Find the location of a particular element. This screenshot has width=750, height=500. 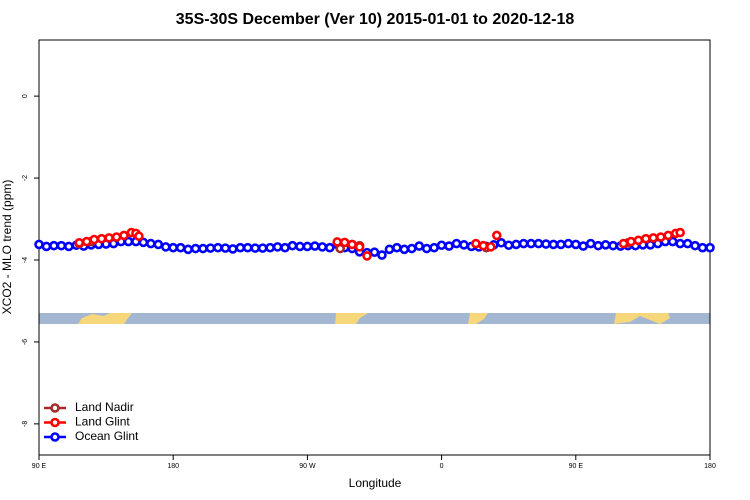

legend-label: Ocean Glint is located at coordinates (107, 436).